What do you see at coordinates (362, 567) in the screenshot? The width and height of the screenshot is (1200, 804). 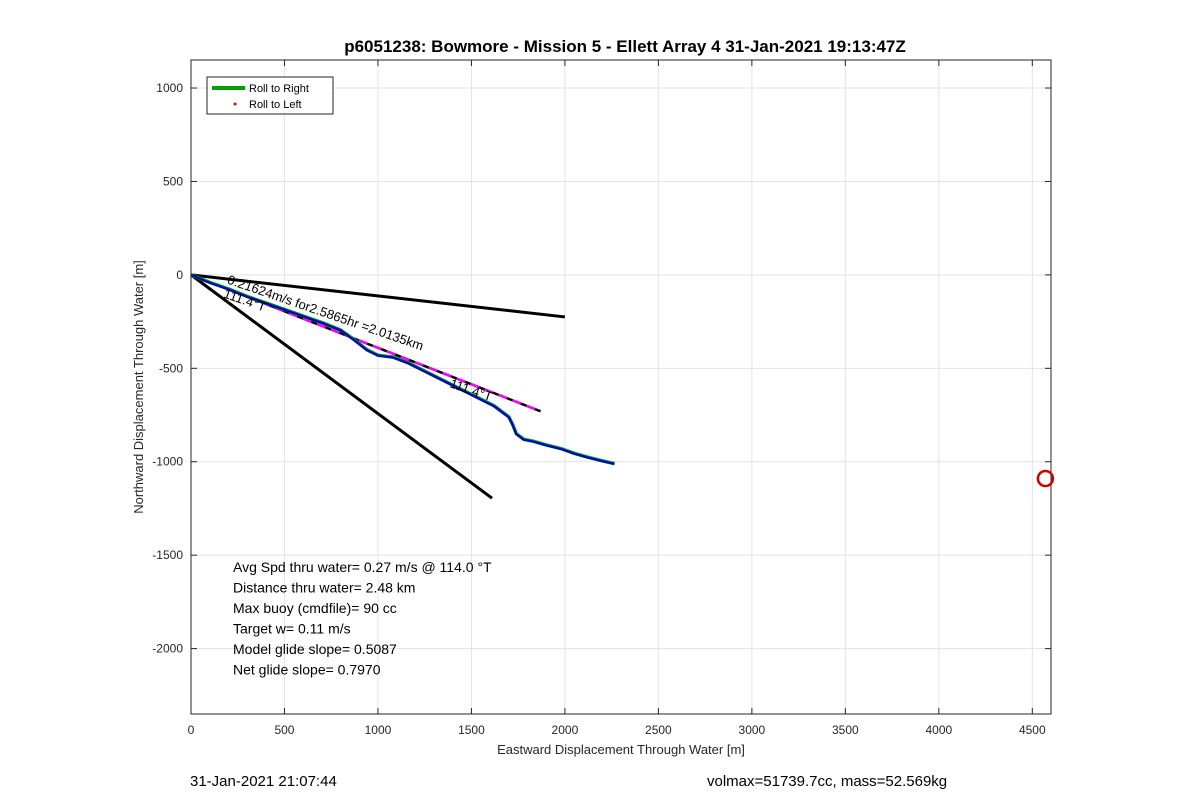 I see `stats-line: Avg Spd thru water= 0.27 m/s @ 114.0 °T` at bounding box center [362, 567].